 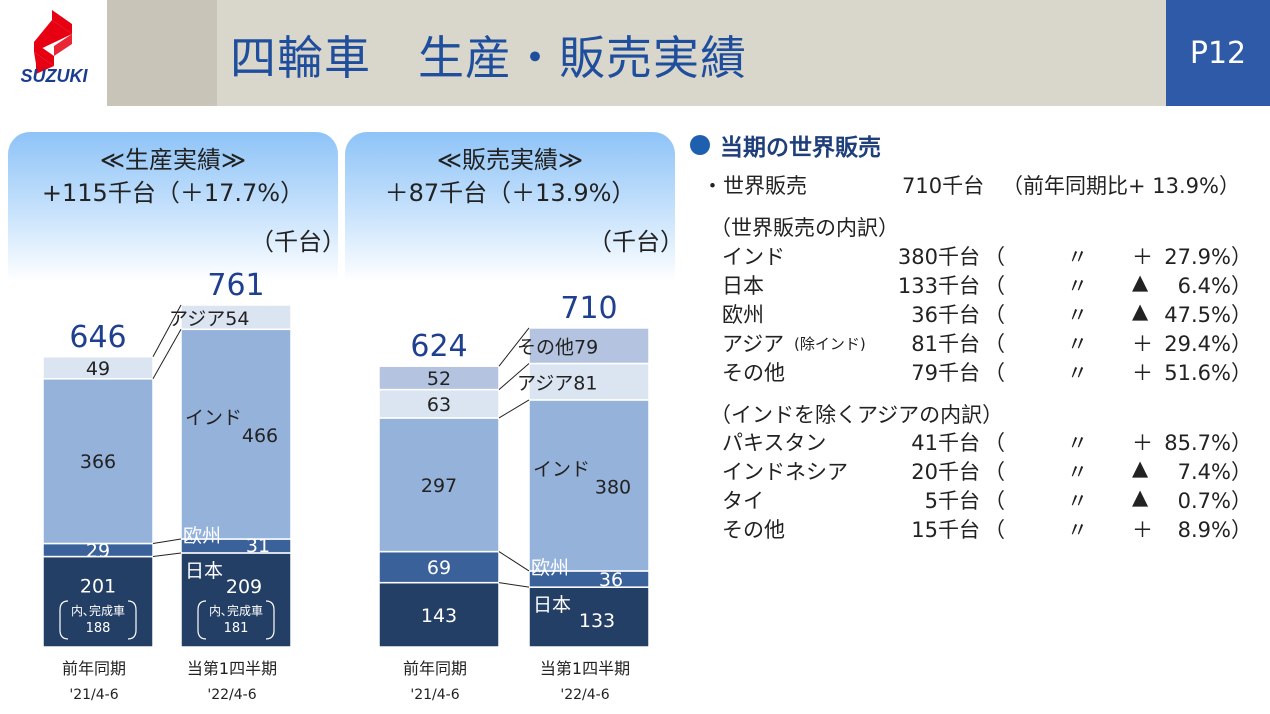 I want to click on row-value: 36千台, so click(x=945, y=315).